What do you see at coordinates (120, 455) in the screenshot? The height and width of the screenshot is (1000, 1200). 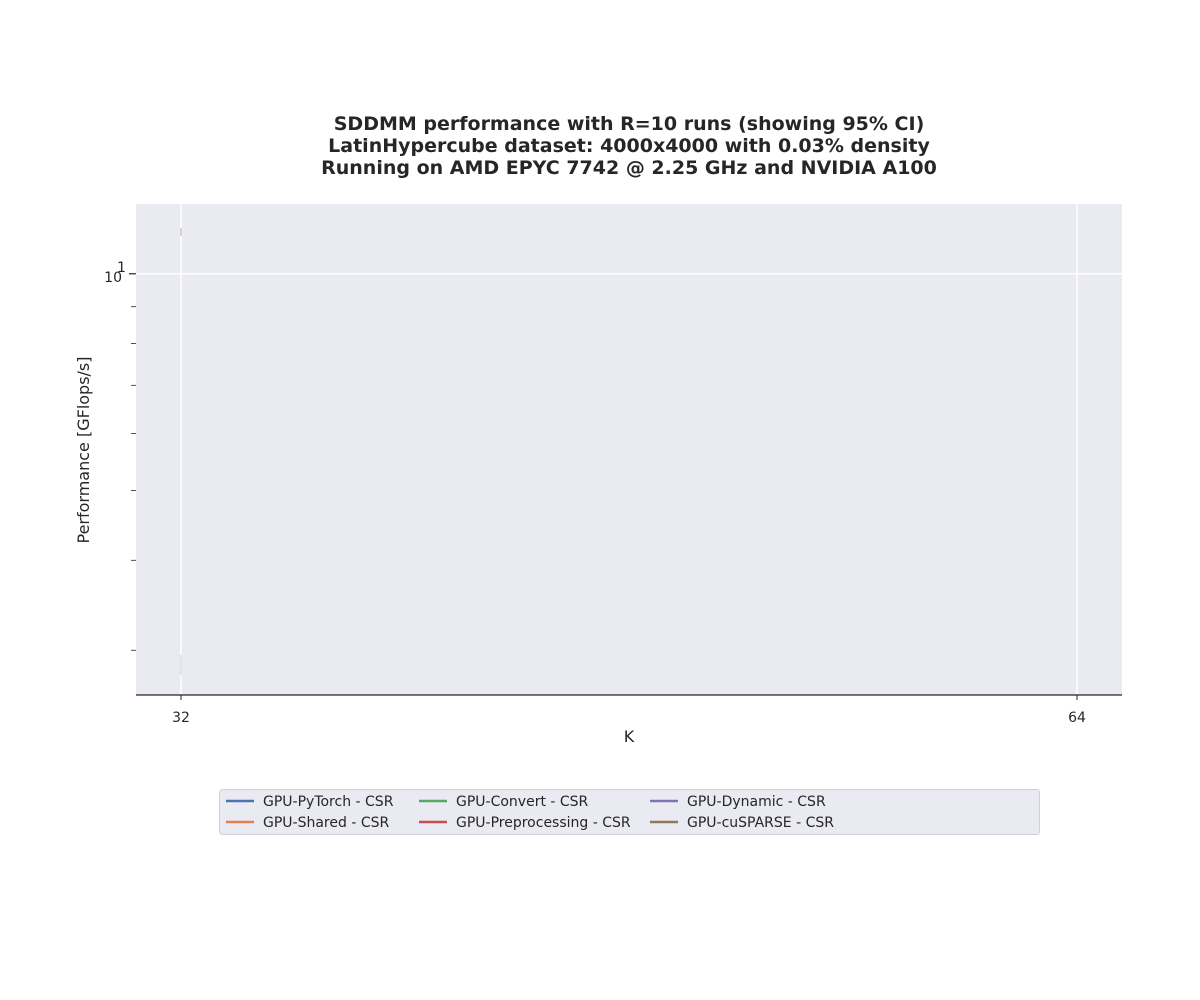 I see `y-ticks: 101` at bounding box center [120, 455].